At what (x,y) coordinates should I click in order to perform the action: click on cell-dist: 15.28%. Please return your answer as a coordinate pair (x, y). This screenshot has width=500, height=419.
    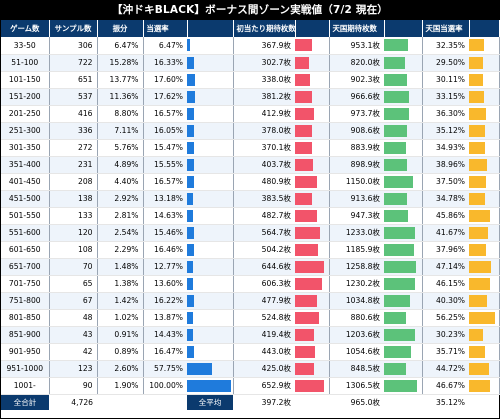
    Looking at the image, I should click on (120, 63).